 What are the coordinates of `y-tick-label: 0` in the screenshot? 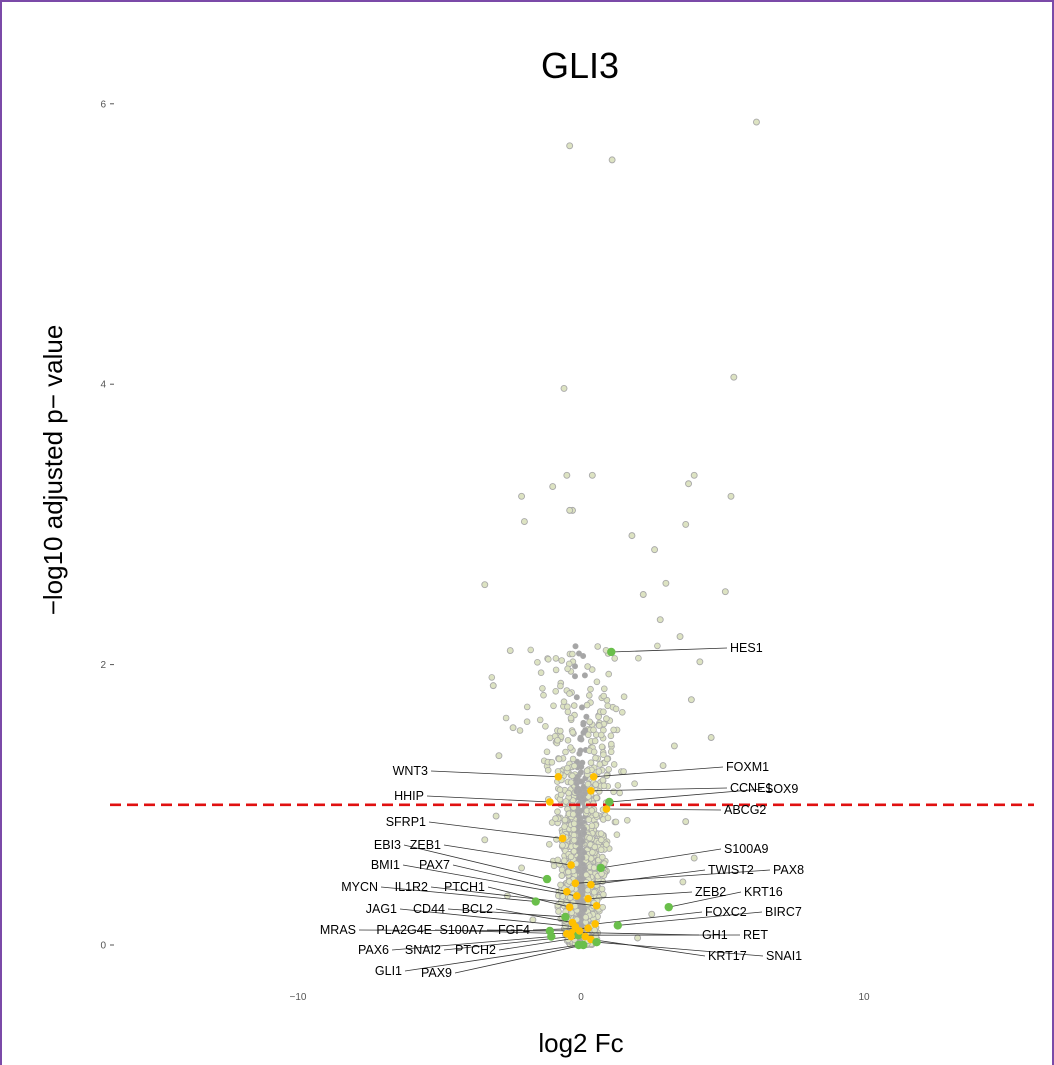 It's located at (103, 946).